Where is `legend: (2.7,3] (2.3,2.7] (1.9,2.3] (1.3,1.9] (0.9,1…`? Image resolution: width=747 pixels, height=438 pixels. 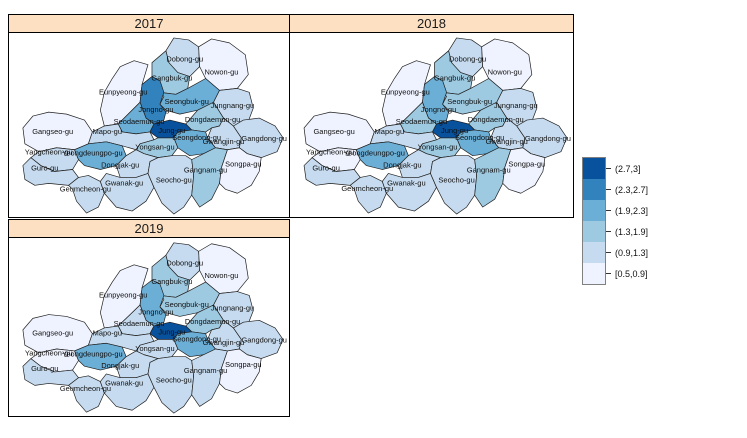
legend: (2.7,3] (2.3,2.7] (1.9,2.3] (1.3,1.9] (0.9,1… is located at coordinates (662, 227).